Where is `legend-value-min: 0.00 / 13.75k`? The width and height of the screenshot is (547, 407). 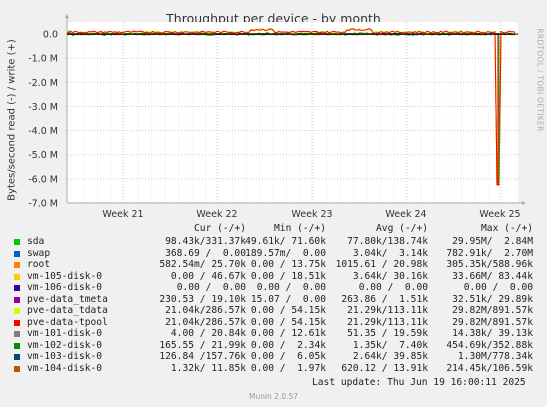 legend-value-min: 0.00 / 13.75k is located at coordinates (288, 264).